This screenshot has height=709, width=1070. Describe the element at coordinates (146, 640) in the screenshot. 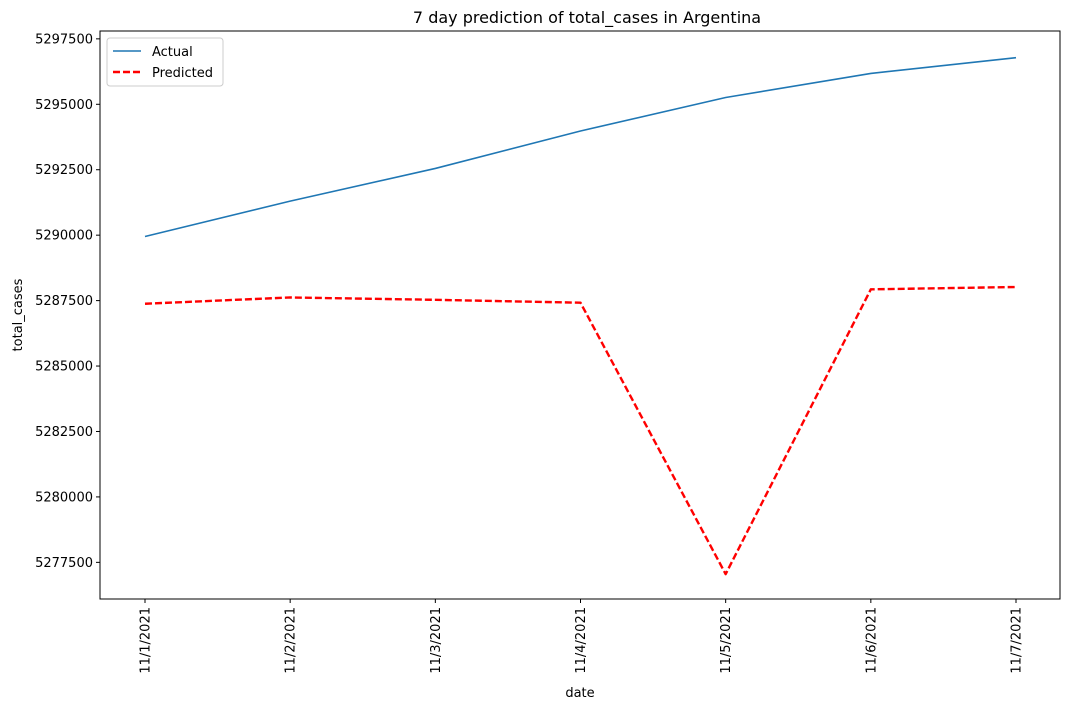

I see `x-tick-label: 11/1/2021` at that location.